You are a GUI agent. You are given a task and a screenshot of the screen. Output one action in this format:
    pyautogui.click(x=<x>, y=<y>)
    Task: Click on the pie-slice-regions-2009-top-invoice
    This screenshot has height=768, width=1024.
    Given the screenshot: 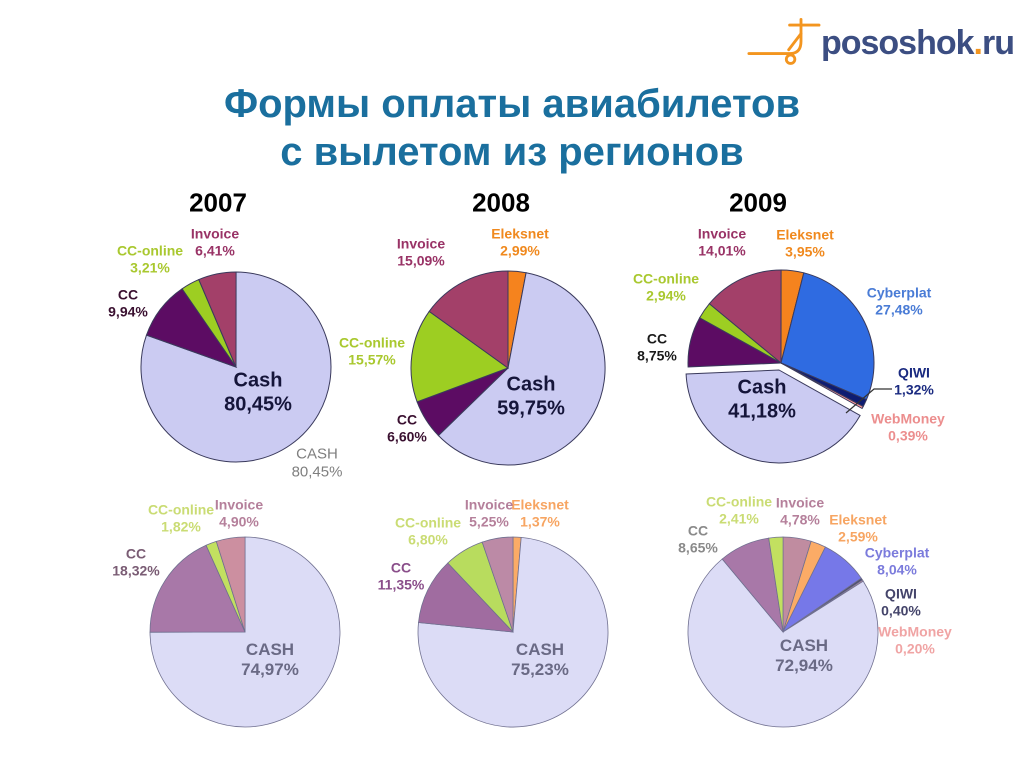 What is the action you would take?
    pyautogui.click(x=745, y=317)
    